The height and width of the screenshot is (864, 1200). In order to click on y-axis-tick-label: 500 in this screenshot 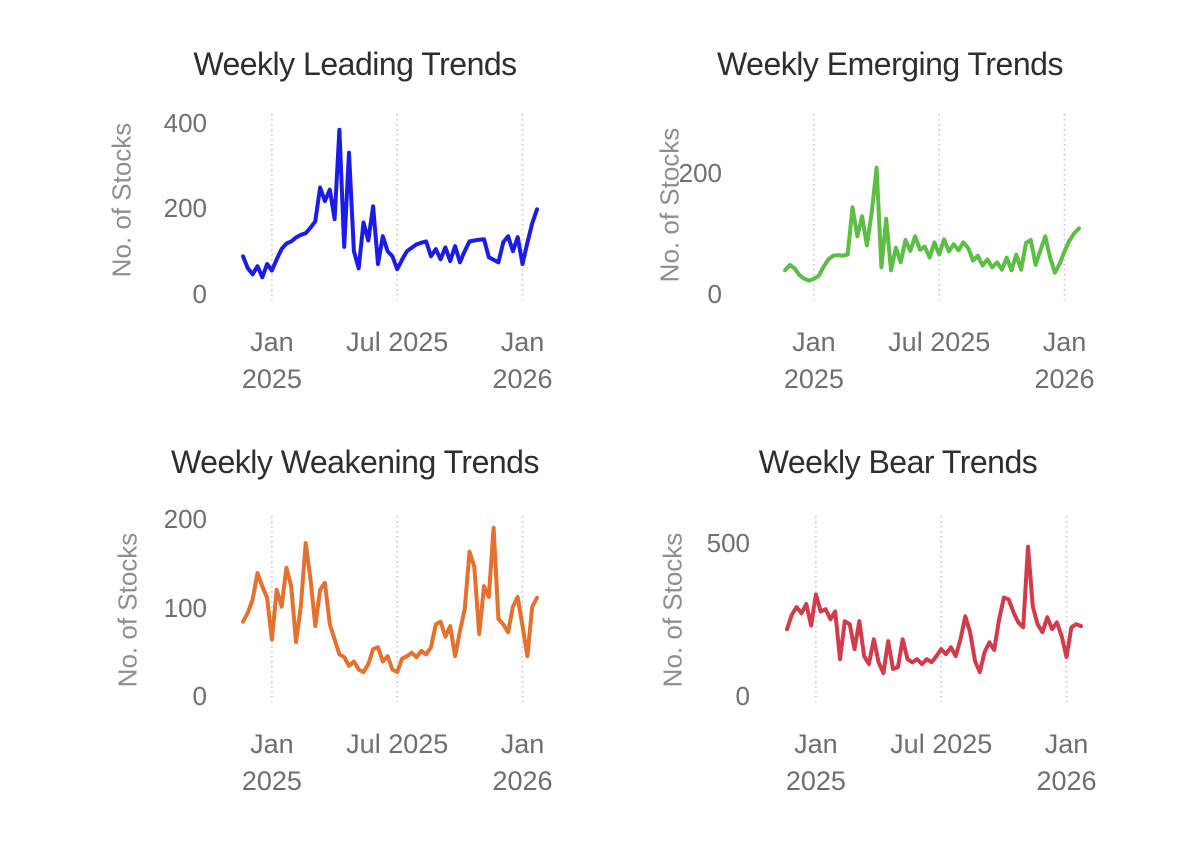, I will do `click(728, 542)`.